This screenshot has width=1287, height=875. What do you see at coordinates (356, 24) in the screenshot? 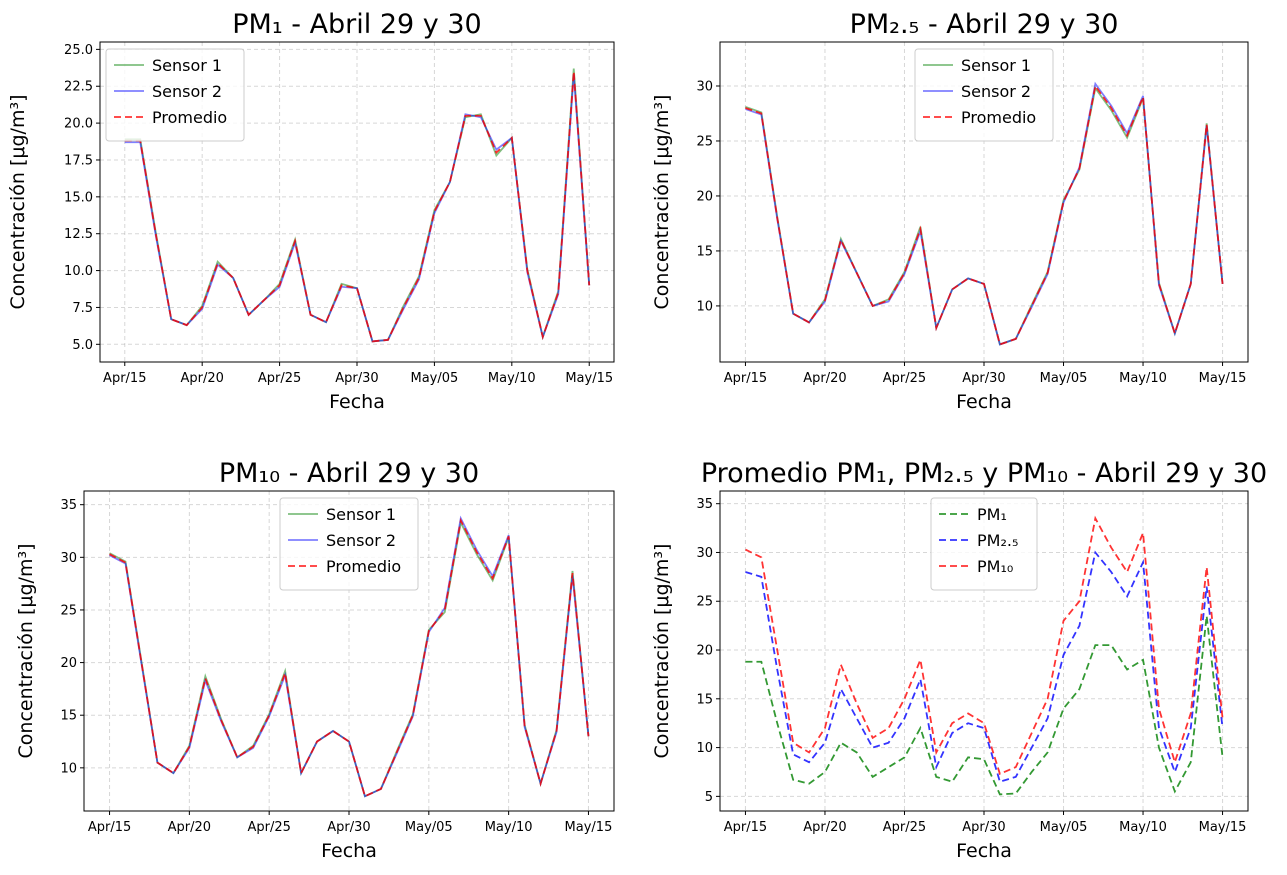
I see `chart-title: PM₁ - Abril 29 y 30` at bounding box center [356, 24].